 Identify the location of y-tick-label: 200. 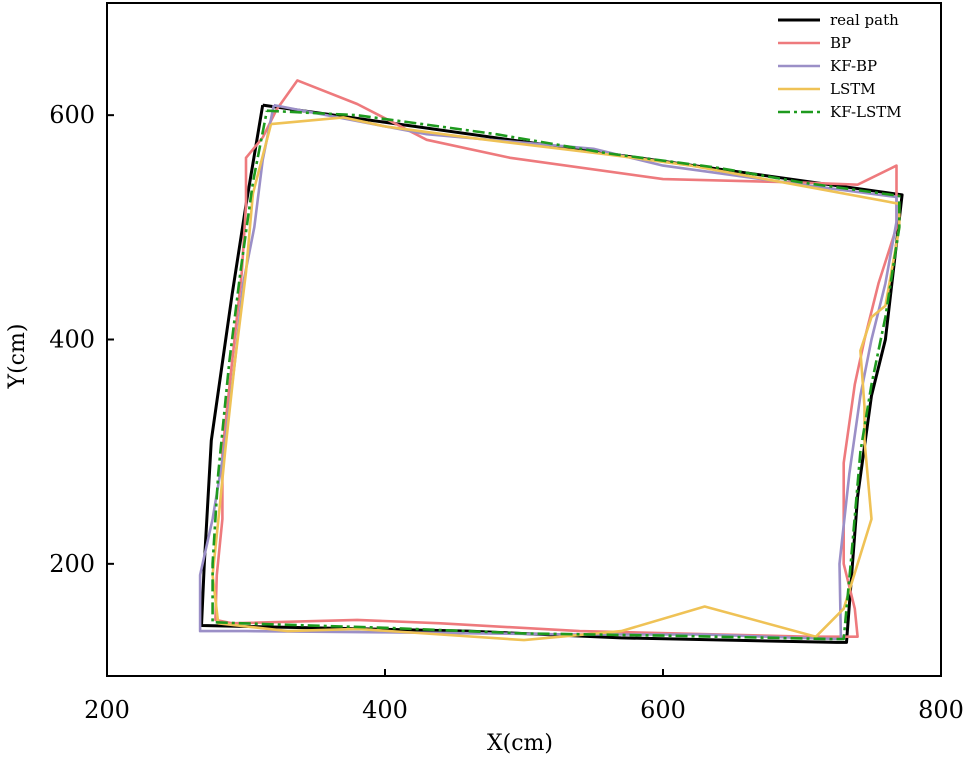
(72, 564).